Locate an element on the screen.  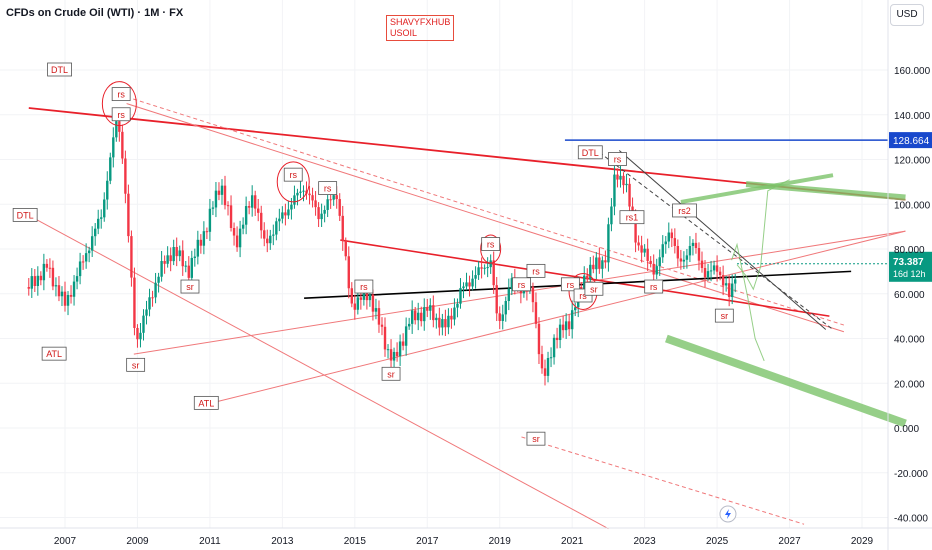
currency-button: USD is located at coordinates (907, 15).